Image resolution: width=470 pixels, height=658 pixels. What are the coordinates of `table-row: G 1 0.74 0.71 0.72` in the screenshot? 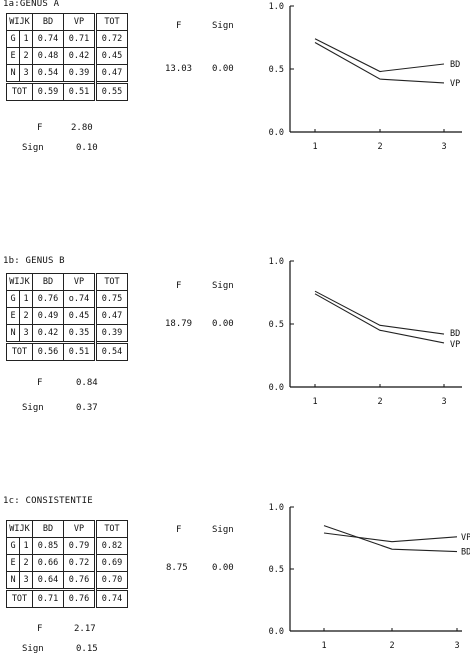 It's located at (67, 39).